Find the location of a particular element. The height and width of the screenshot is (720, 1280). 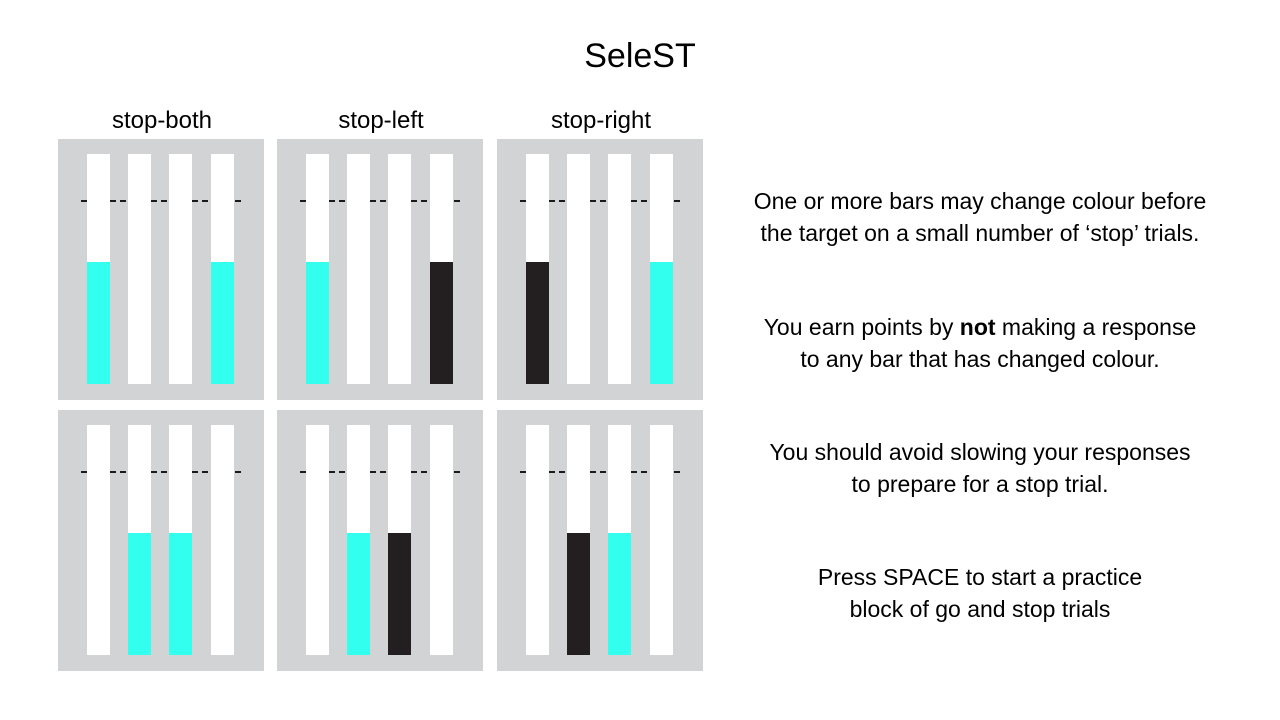

instruction-line: You should avoid slowing your responses is located at coordinates (980, 452).